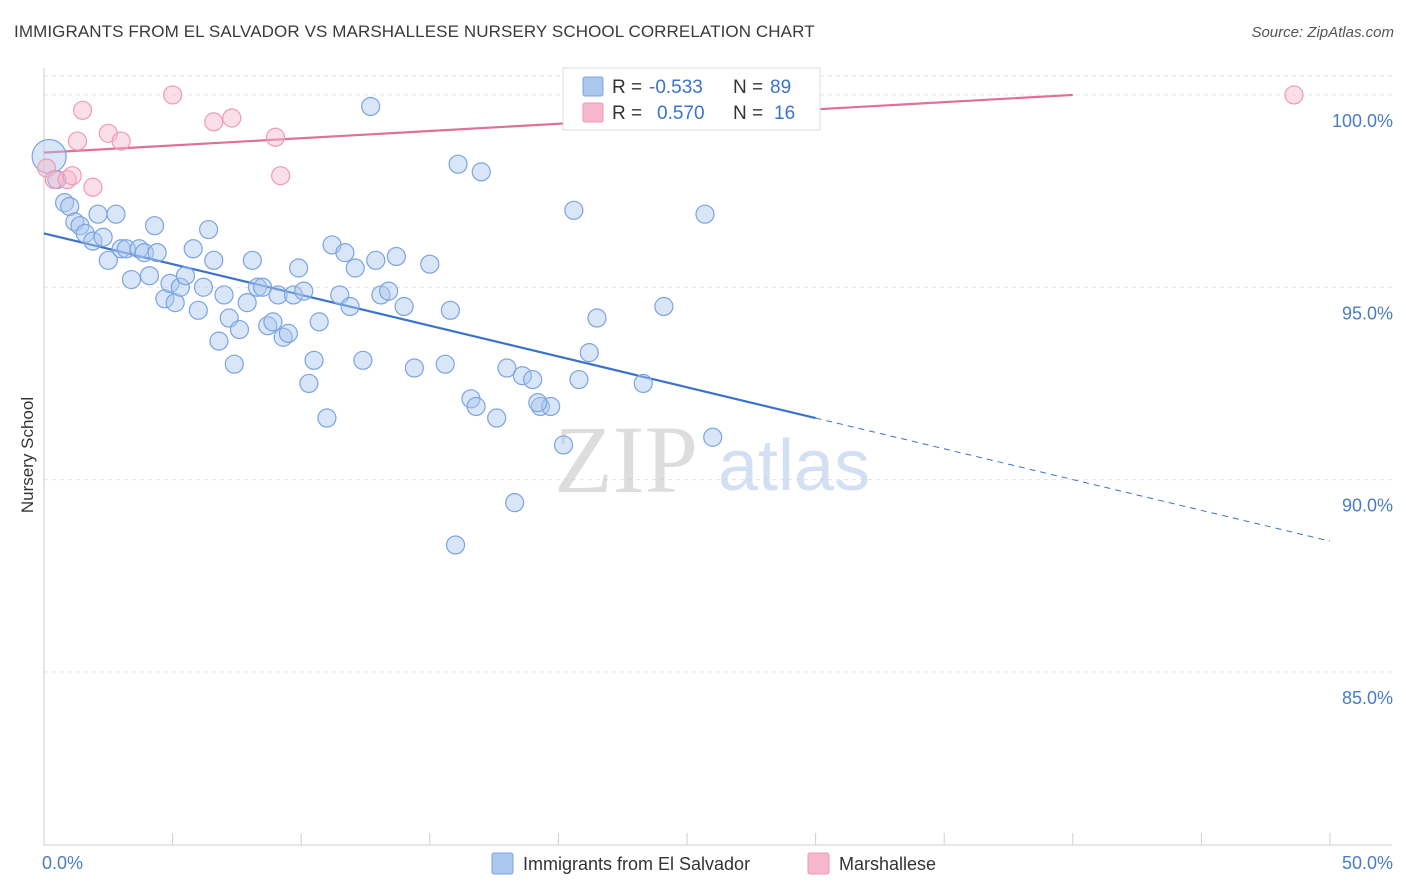  What do you see at coordinates (691, 99) in the screenshot?
I see `stats-box: R = -0.533 N = 89 R = 0.570 N = 16` at bounding box center [691, 99].